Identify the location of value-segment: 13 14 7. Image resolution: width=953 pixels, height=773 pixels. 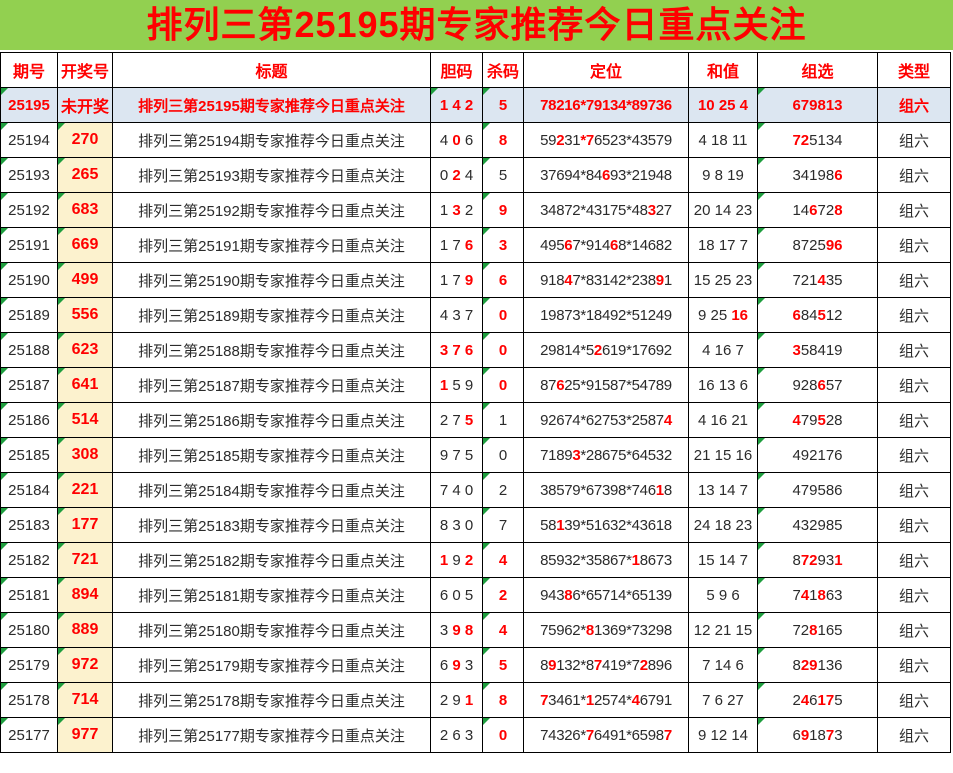
(723, 490).